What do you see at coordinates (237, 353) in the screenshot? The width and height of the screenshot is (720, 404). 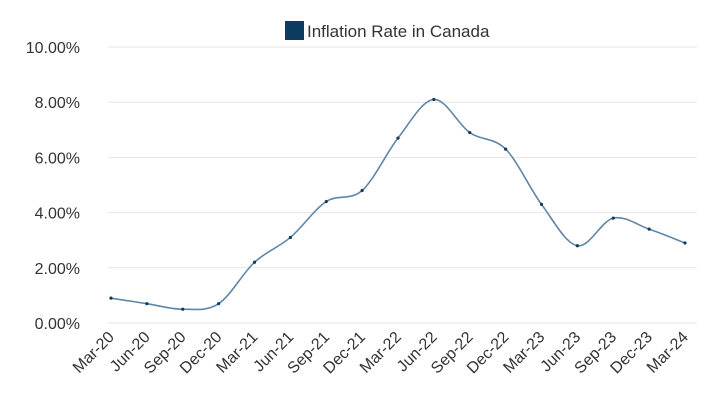 I see `x-tick-label: Mar-21` at bounding box center [237, 353].